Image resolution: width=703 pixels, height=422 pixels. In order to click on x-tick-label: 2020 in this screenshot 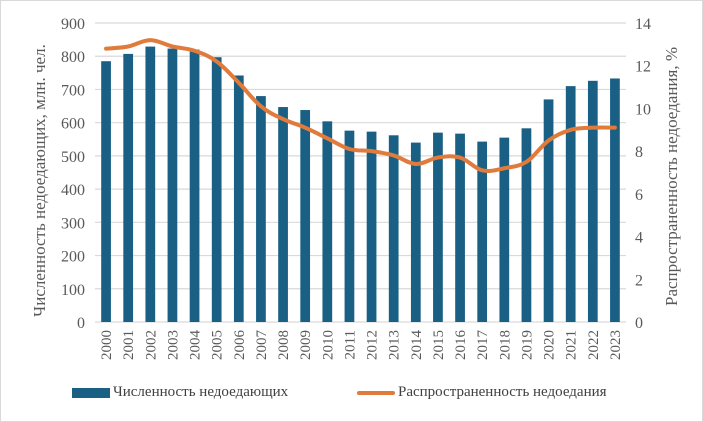, I will do `click(550, 345)`.